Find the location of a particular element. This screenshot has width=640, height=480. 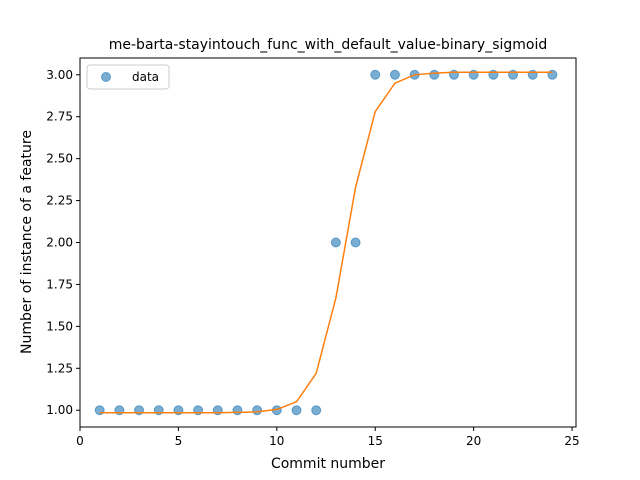

x-axis: 0 5 10 15 20 25 is located at coordinates (328, 437).